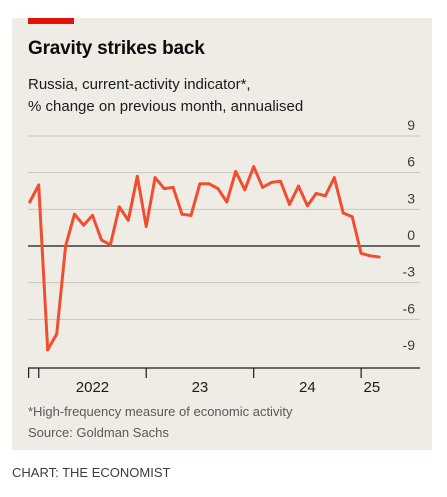 This screenshot has height=497, width=447. Describe the element at coordinates (92, 387) in the screenshot. I see `x-tick-label: 2022` at that location.